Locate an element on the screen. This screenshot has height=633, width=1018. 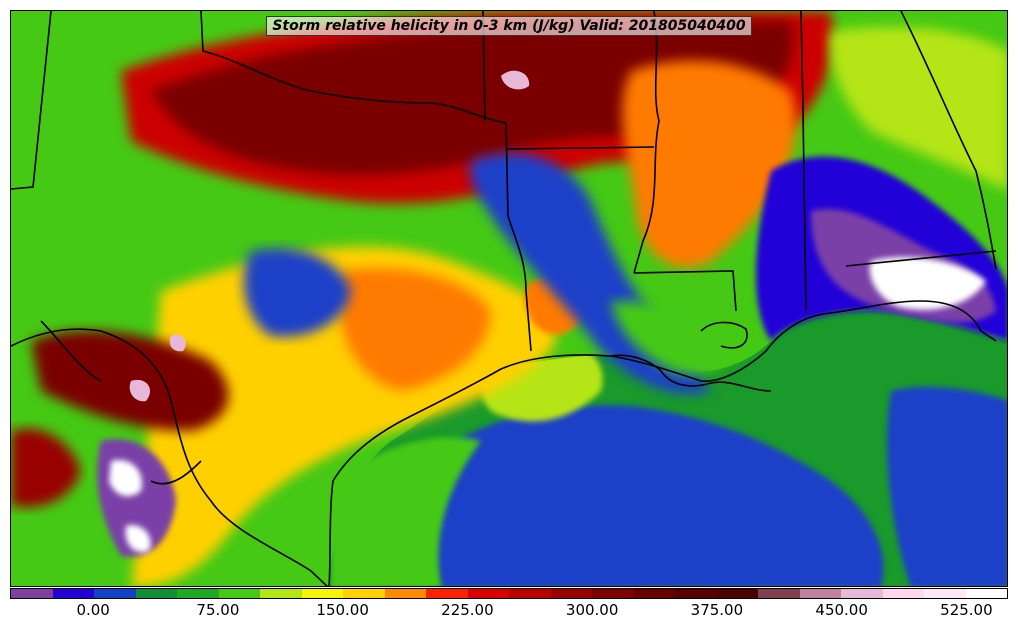
west-texas-blue-area is located at coordinates (297, 292).